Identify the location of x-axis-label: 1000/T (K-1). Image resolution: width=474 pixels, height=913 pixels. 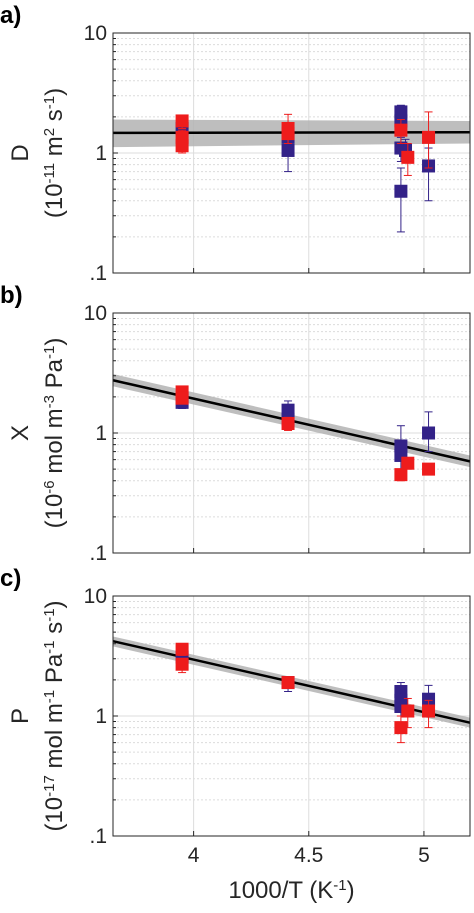
(291, 891).